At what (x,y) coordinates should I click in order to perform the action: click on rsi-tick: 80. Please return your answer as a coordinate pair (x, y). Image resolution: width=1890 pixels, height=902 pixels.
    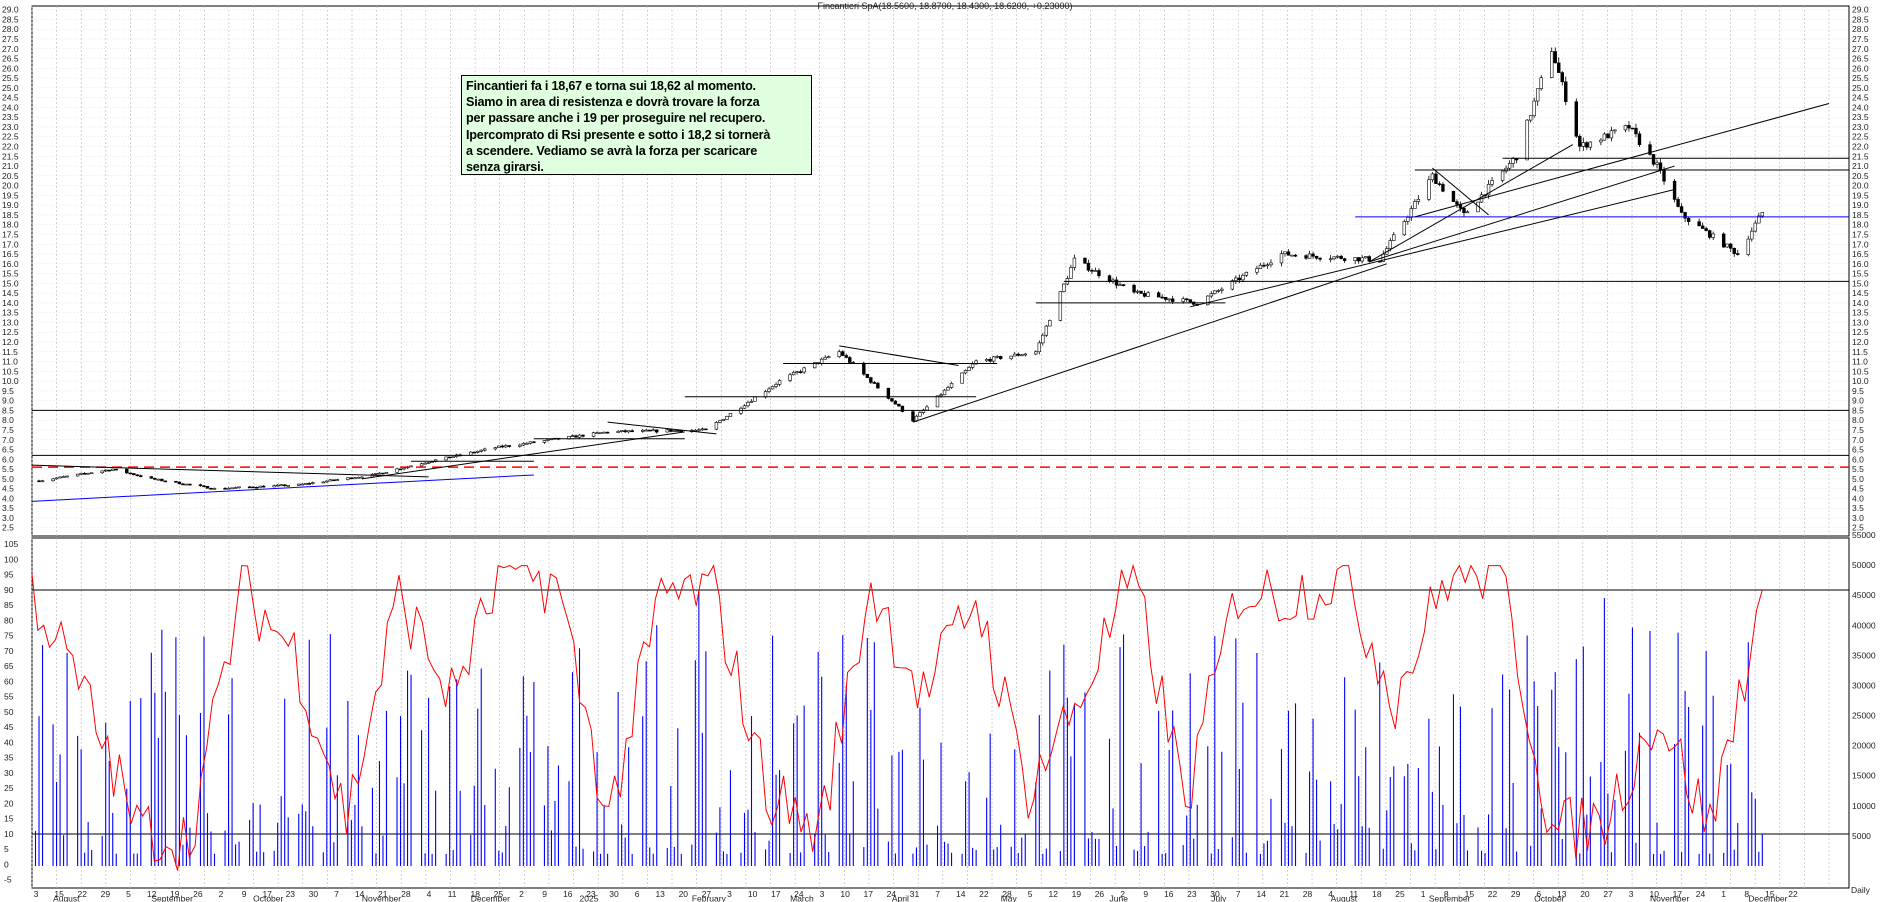
    Looking at the image, I should click on (9, 620).